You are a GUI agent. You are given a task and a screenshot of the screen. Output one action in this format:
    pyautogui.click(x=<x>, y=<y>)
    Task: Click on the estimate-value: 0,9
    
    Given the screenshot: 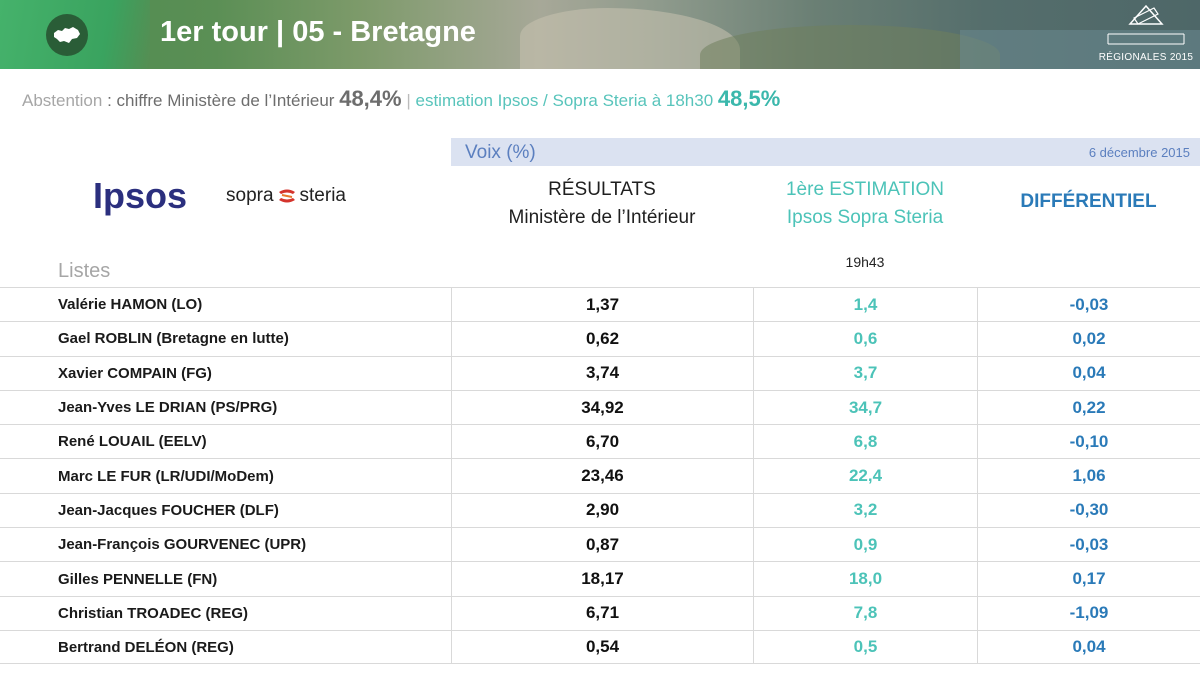 What is the action you would take?
    pyautogui.click(x=865, y=545)
    